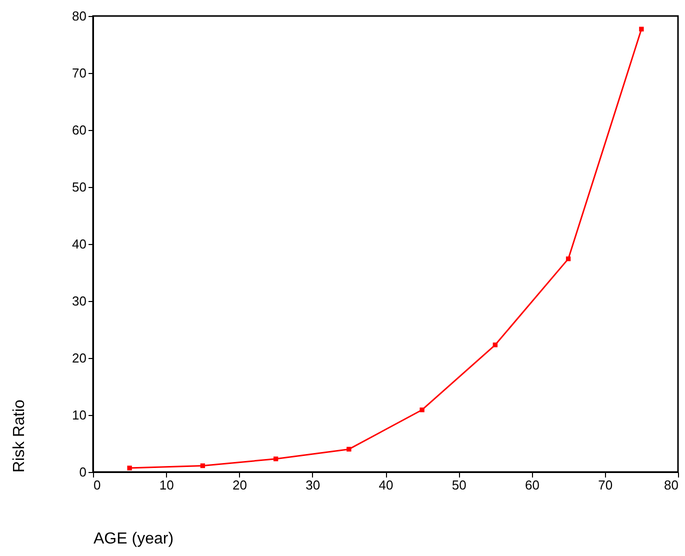 Image resolution: width=685 pixels, height=556 pixels. I want to click on x-tick-label: 40, so click(386, 485).